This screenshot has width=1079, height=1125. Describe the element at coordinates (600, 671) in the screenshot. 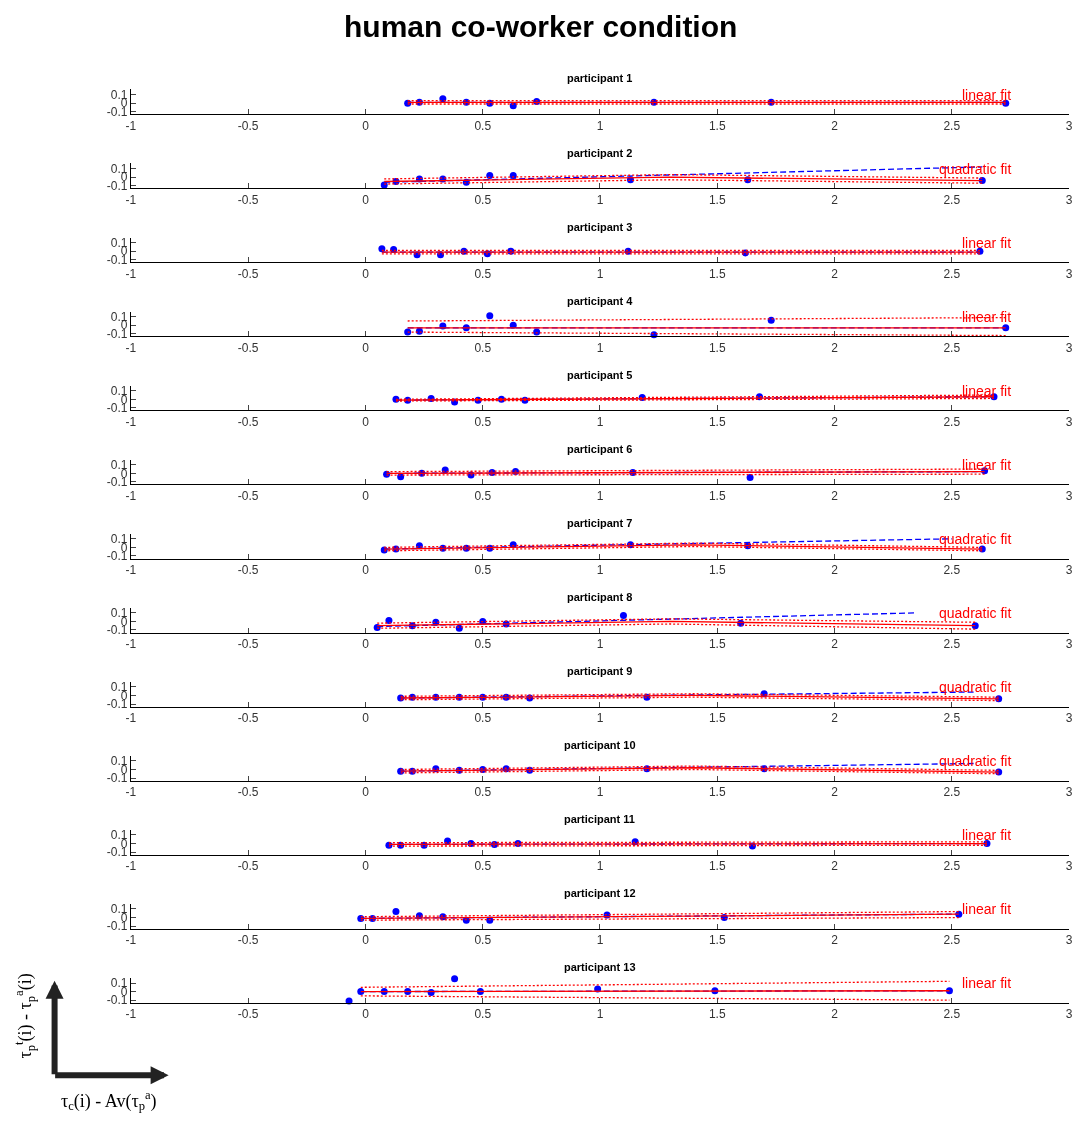

I see `chart-subtitle: participant 9` at that location.